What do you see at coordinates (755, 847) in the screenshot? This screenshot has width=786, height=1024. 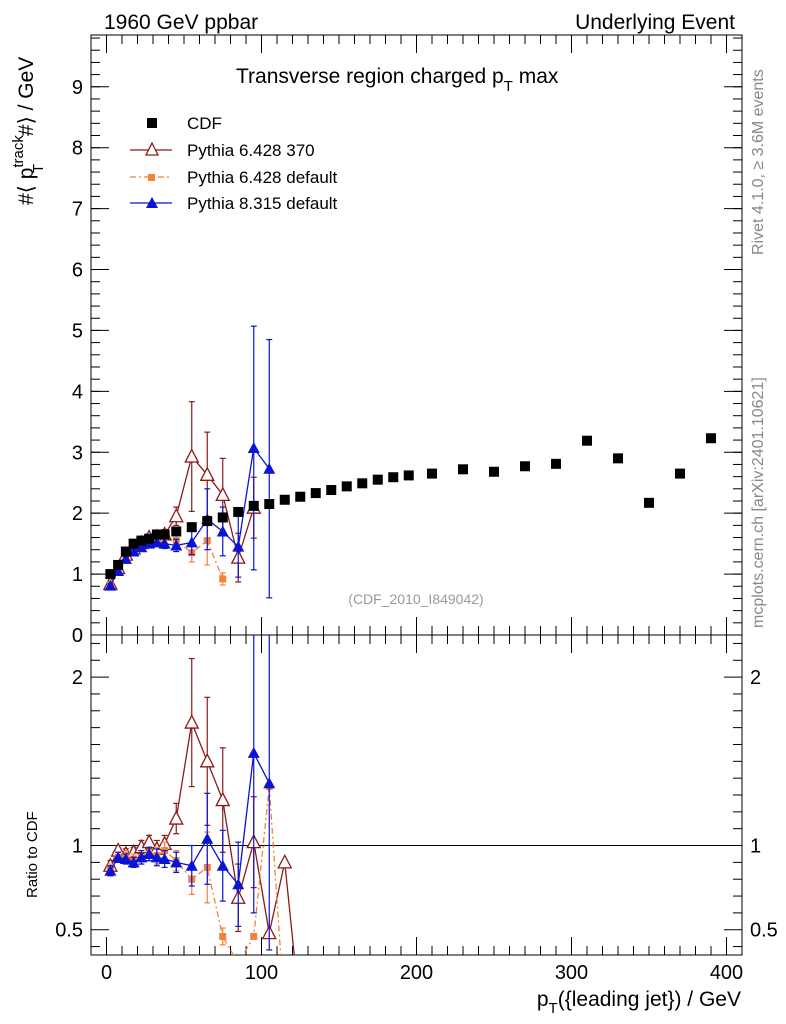 I see `ytick-label-right: 1` at bounding box center [755, 847].